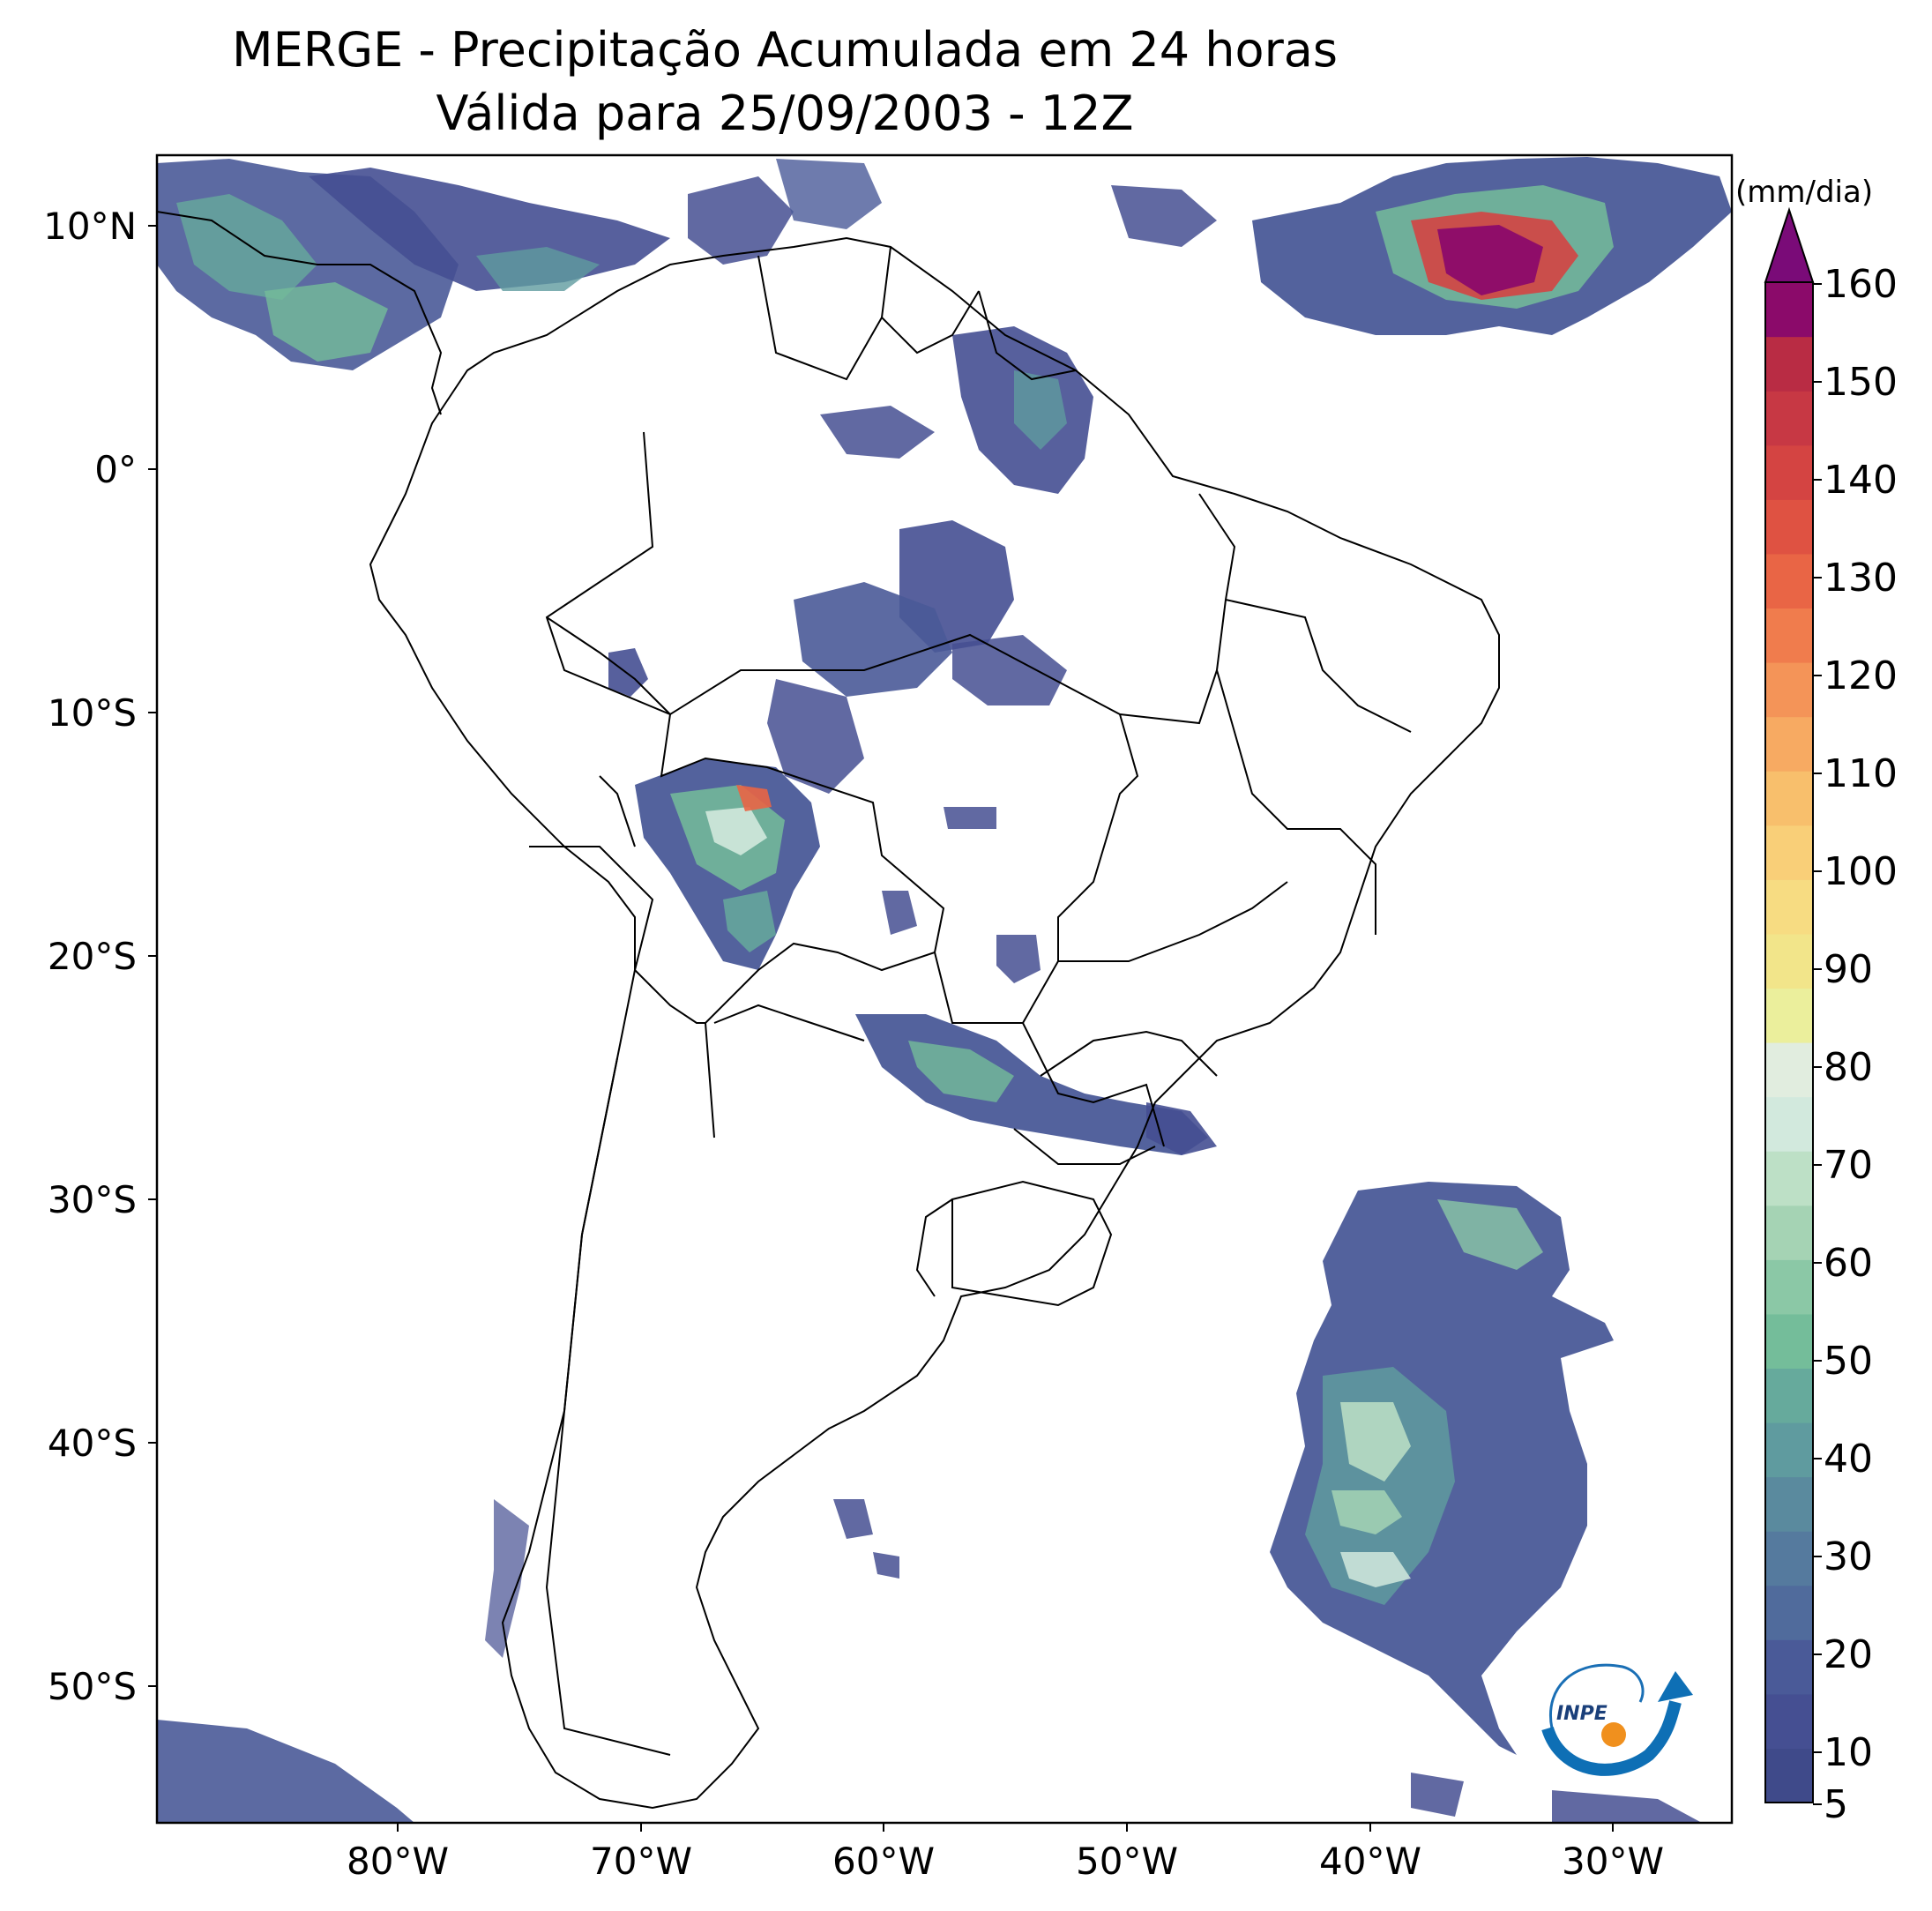 The height and width of the screenshot is (1911, 1932). What do you see at coordinates (641, 1862) in the screenshot?
I see `lon-label: 70°W` at bounding box center [641, 1862].